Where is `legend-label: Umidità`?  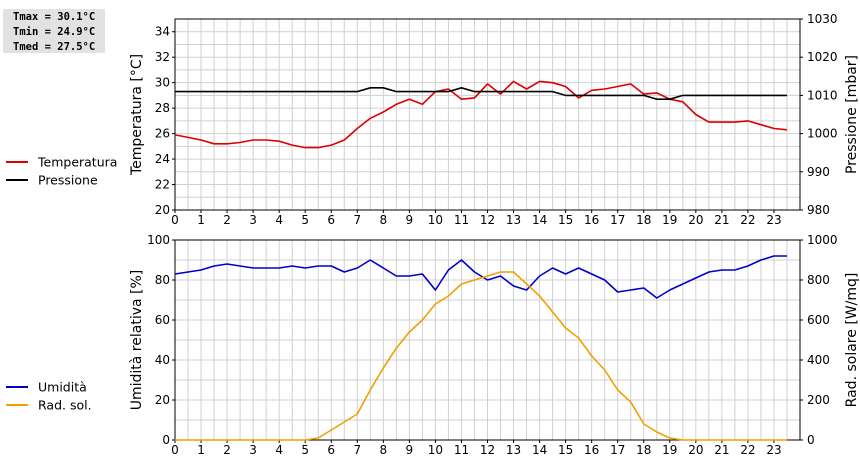
legend-label: Umidità is located at coordinates (62, 387).